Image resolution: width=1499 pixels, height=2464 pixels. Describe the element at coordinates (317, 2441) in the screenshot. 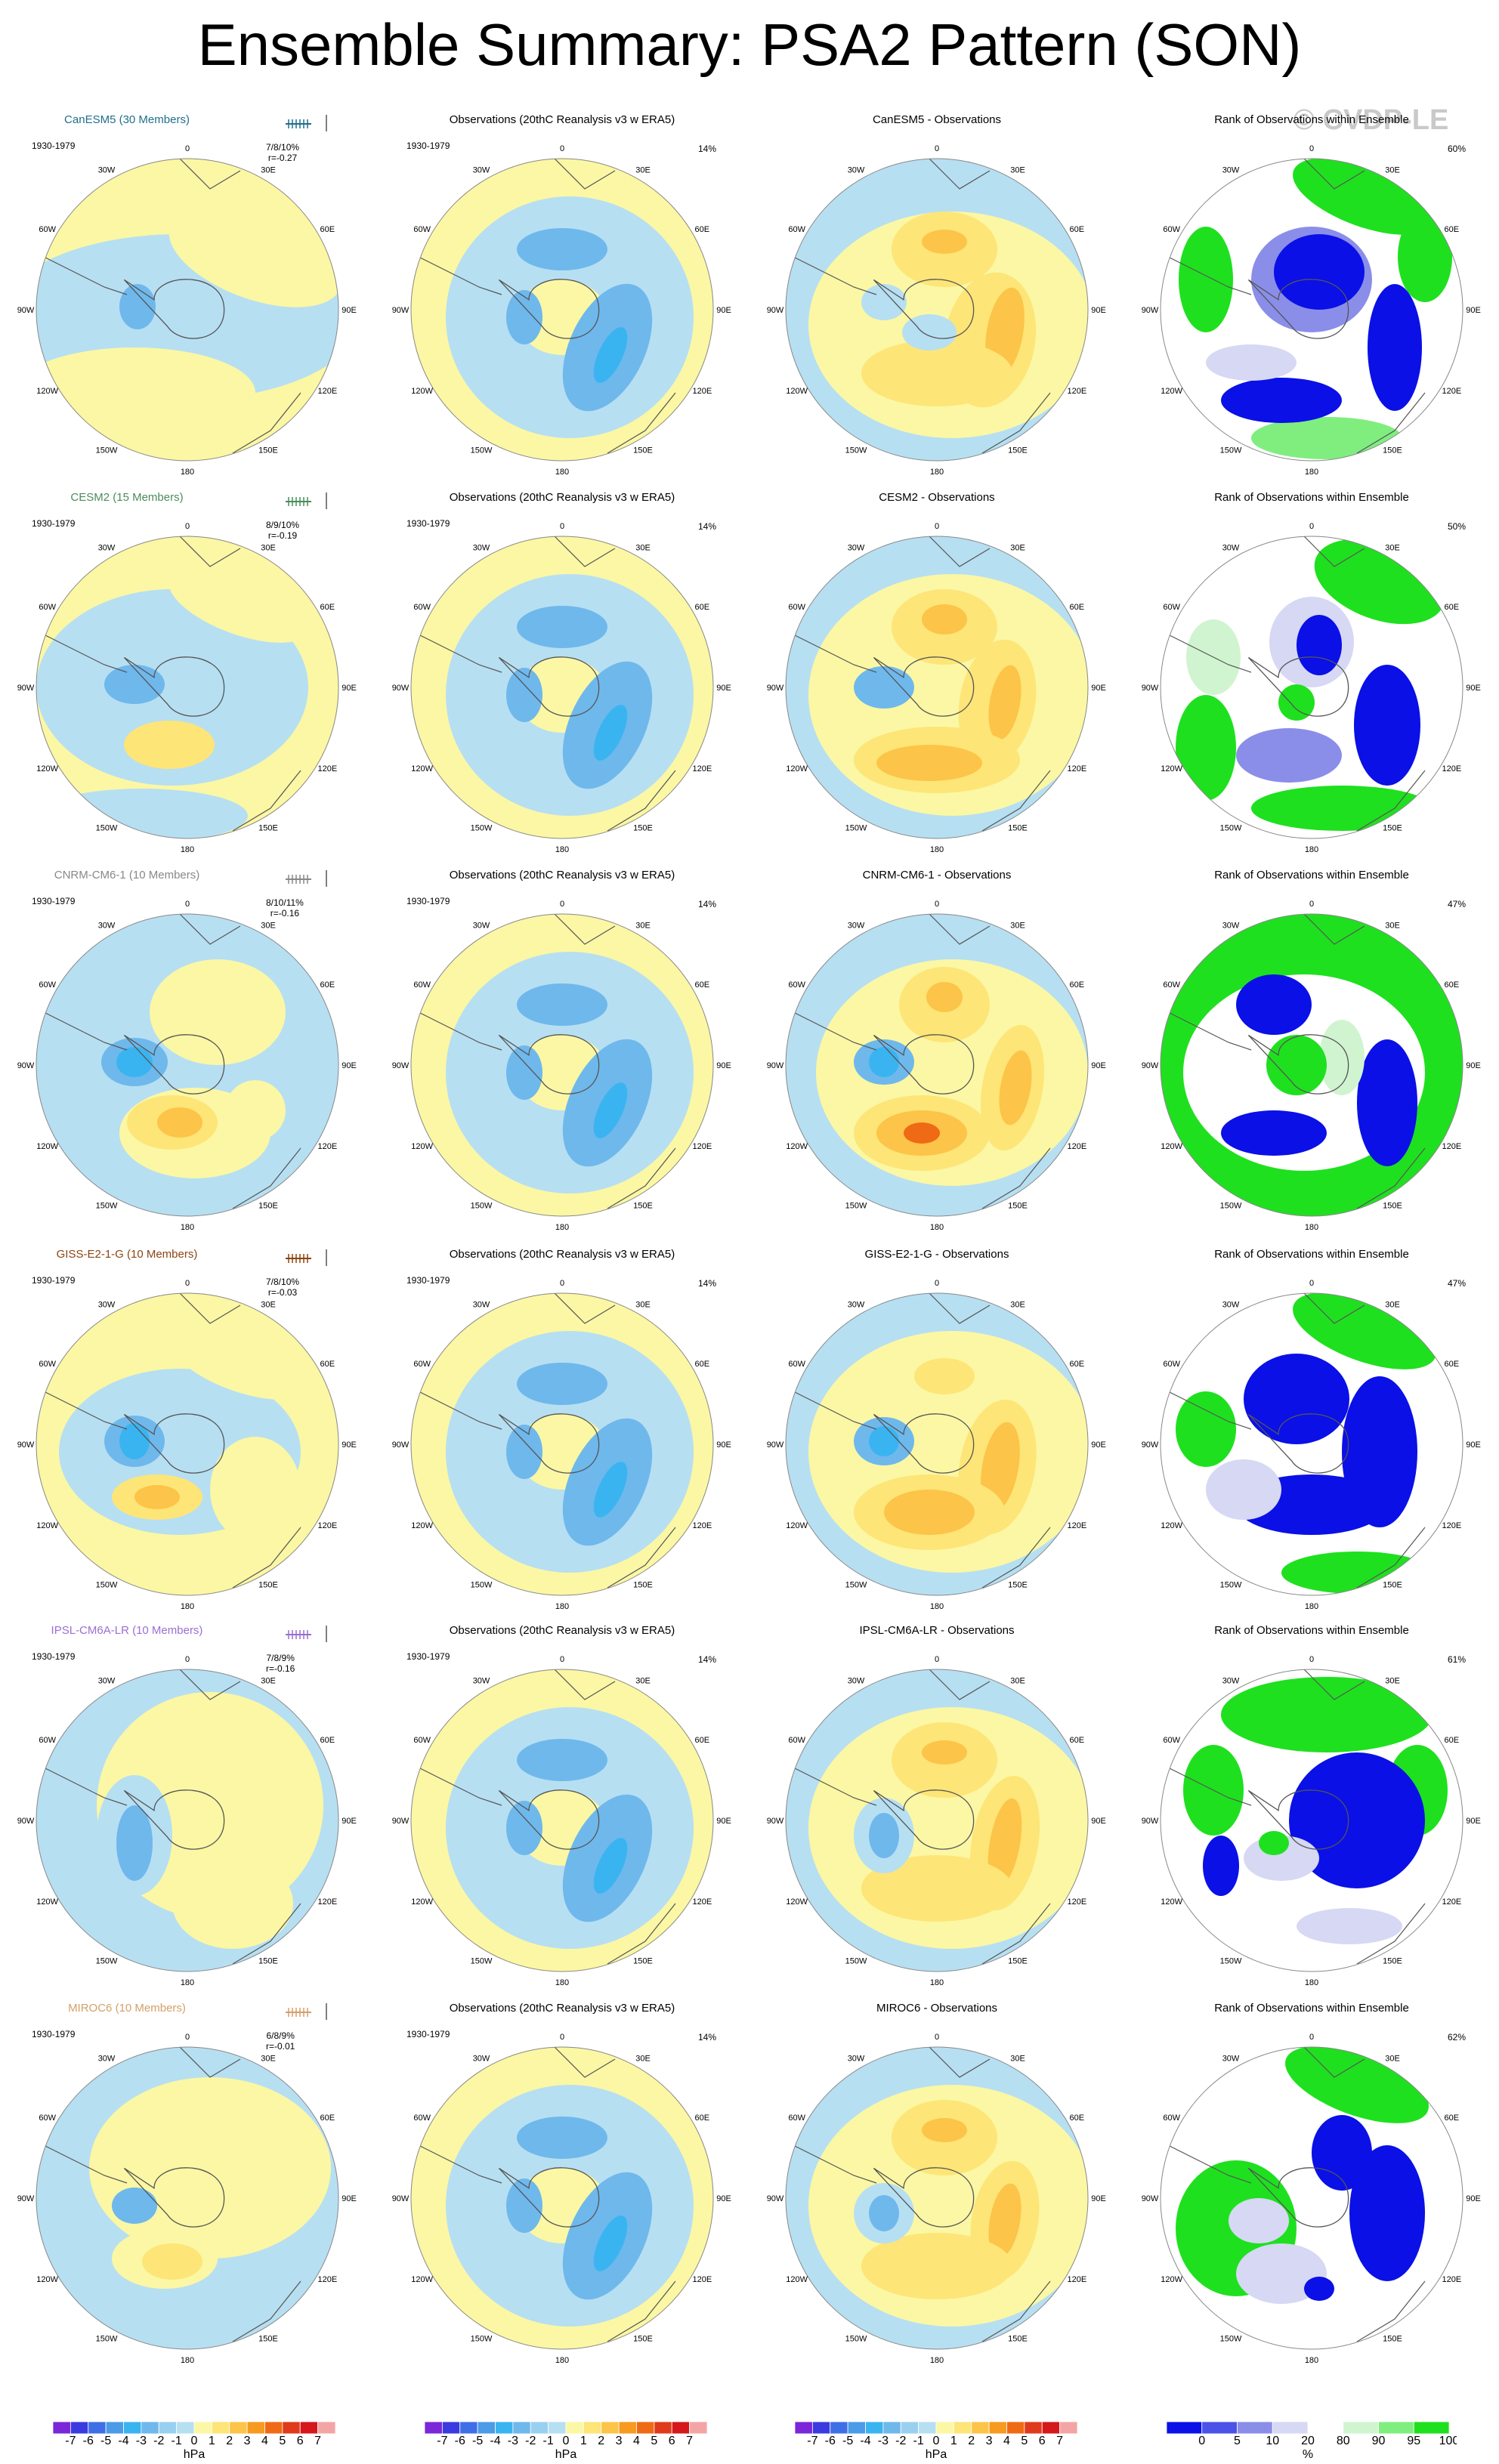

I see `colorbar-tick-label: 7` at that location.